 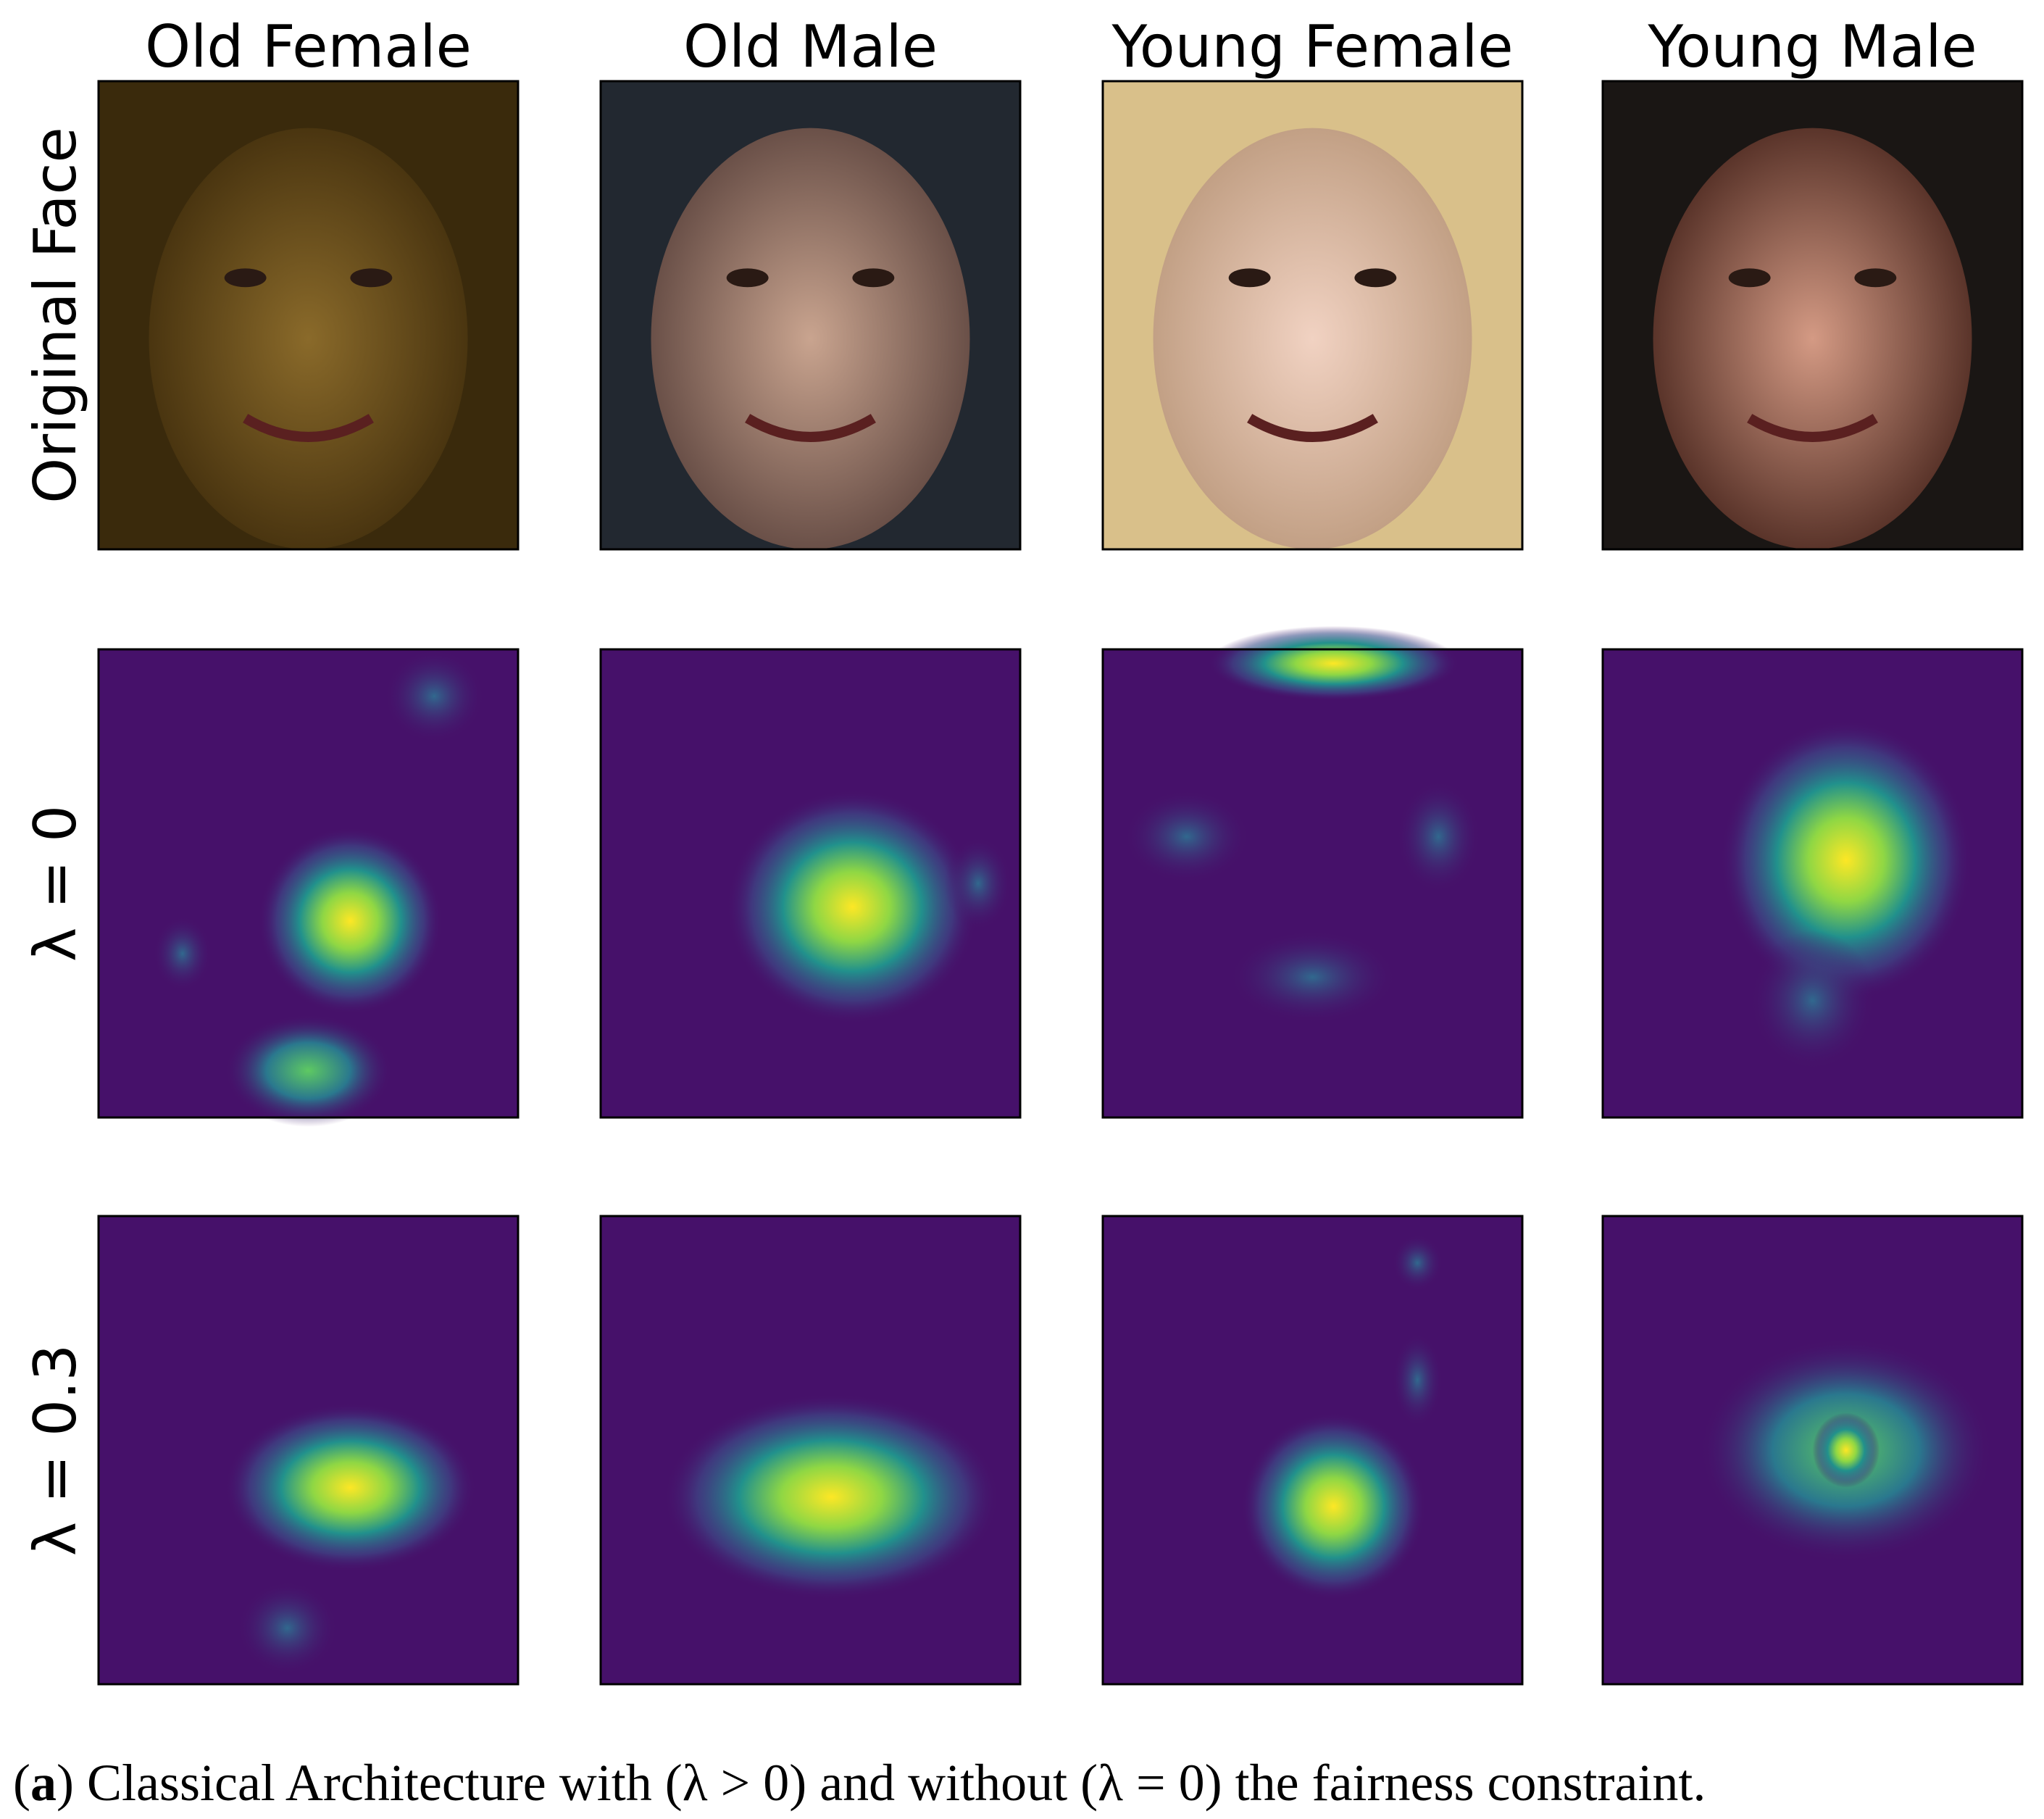 What do you see at coordinates (43, 1783) in the screenshot?
I see `caption-part: a` at bounding box center [43, 1783].